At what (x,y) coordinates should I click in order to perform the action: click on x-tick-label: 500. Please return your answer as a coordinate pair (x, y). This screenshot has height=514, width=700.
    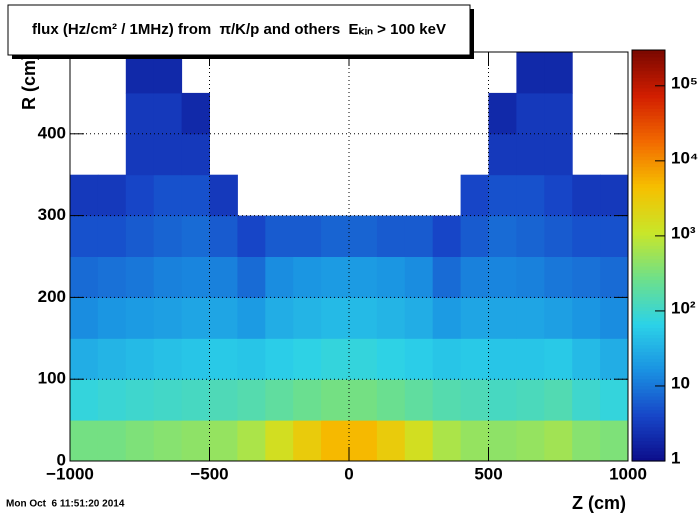
    Looking at the image, I should click on (488, 473).